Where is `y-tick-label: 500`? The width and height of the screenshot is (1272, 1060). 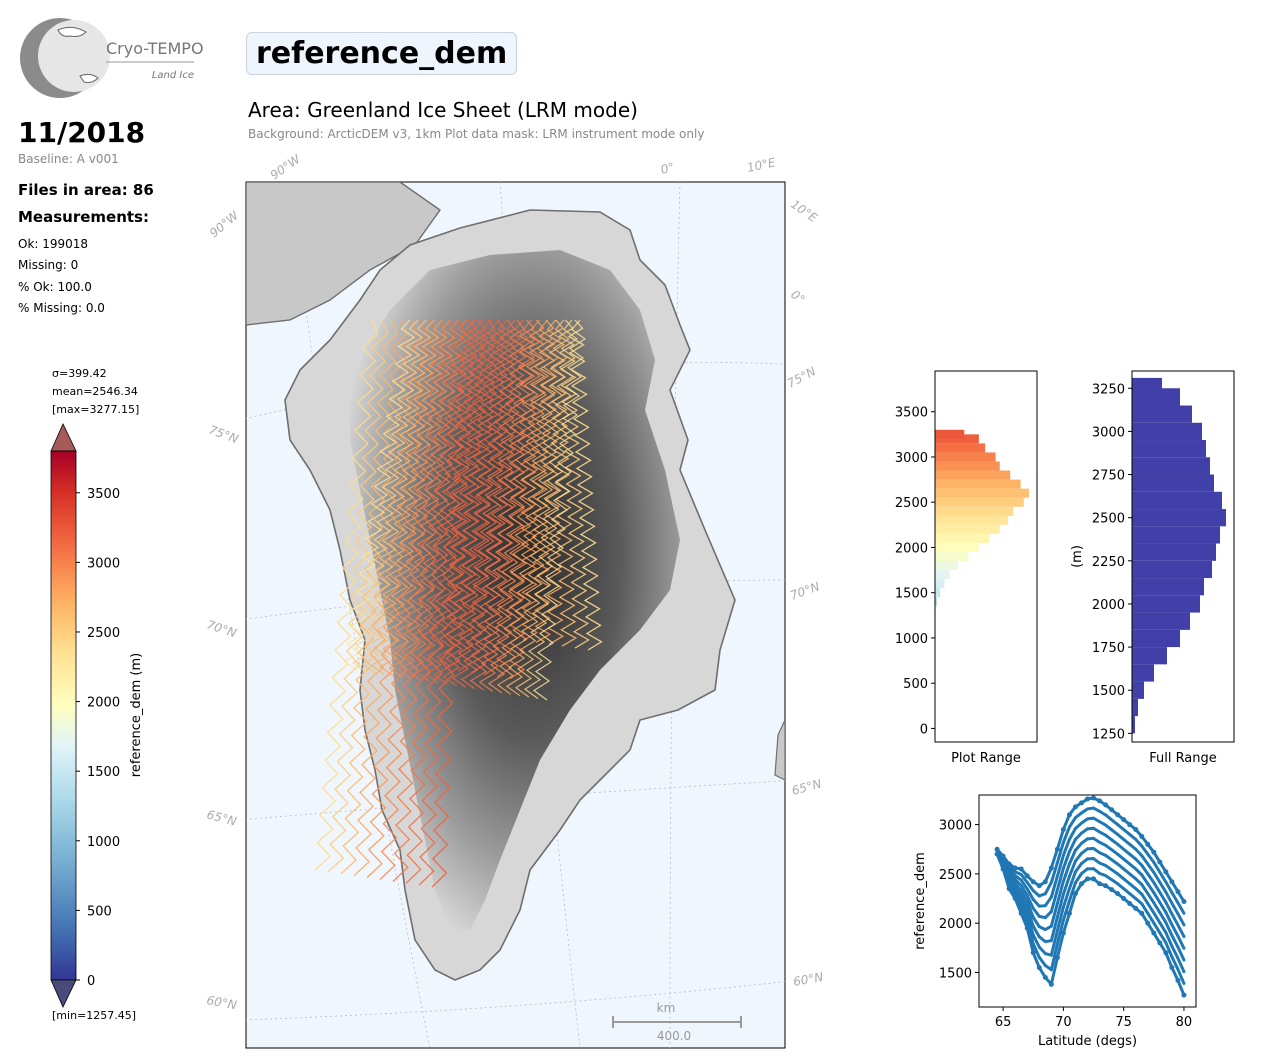
y-tick-label: 500 is located at coordinates (915, 684).